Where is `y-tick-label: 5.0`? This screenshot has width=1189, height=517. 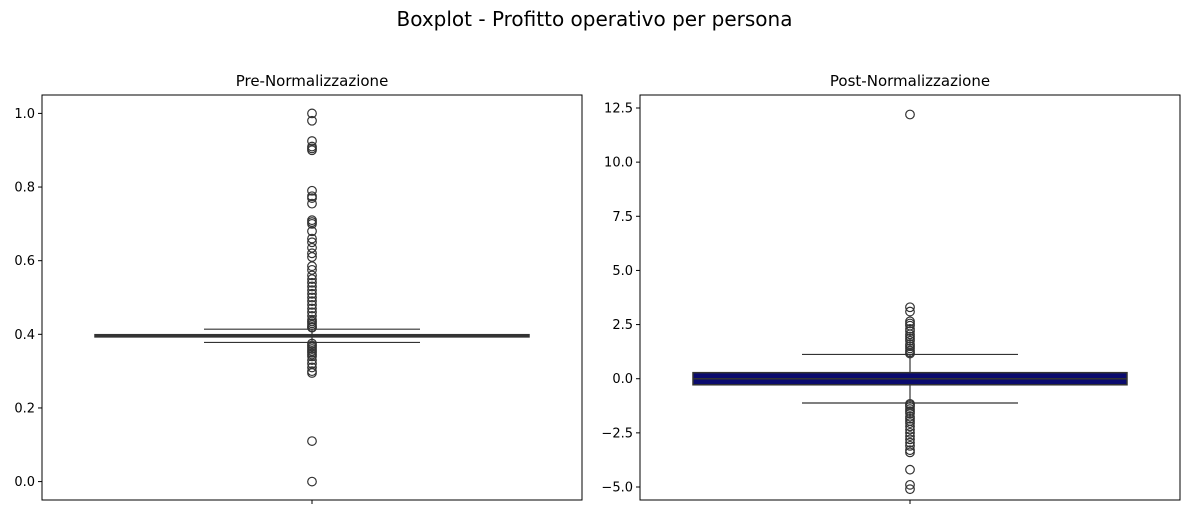 y-tick-label: 5.0 is located at coordinates (622, 271).